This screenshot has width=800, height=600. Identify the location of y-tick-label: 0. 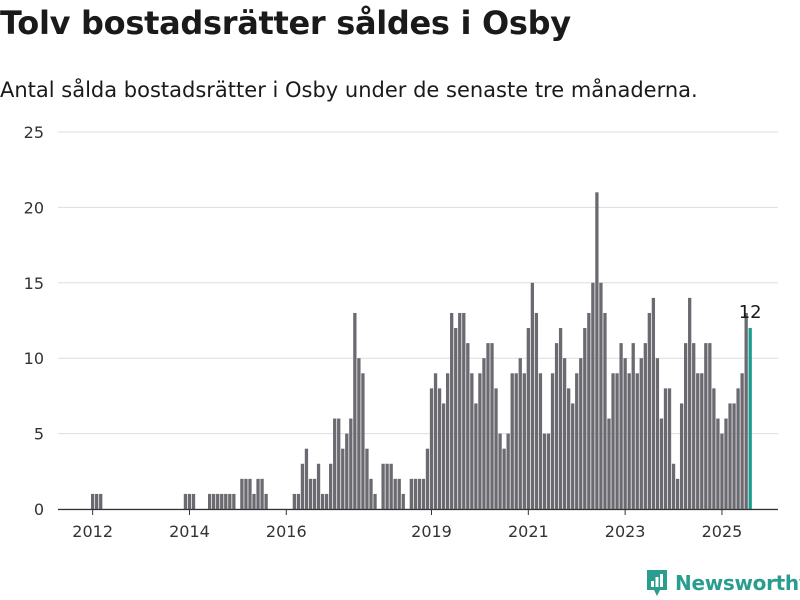
(39, 509).